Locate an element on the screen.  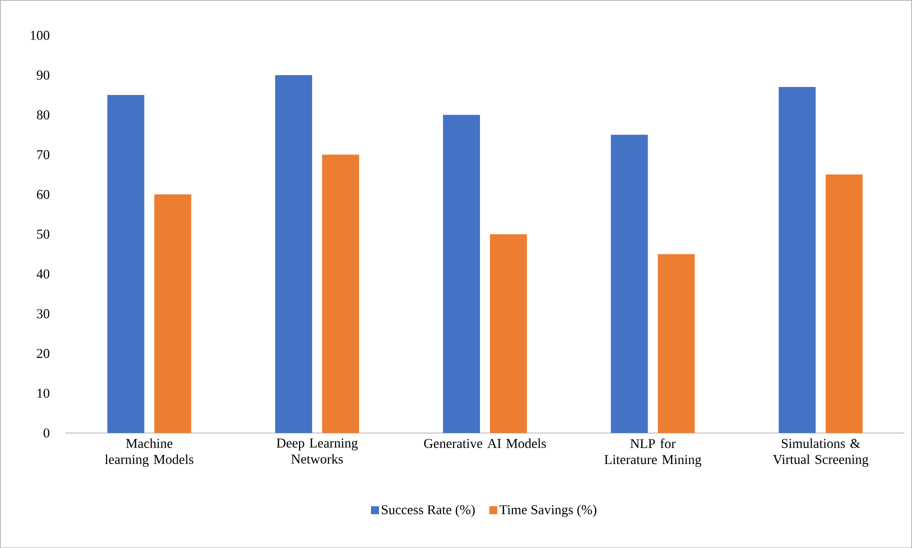
x-tick-label: NLP for Literature Mining is located at coordinates (653, 452).